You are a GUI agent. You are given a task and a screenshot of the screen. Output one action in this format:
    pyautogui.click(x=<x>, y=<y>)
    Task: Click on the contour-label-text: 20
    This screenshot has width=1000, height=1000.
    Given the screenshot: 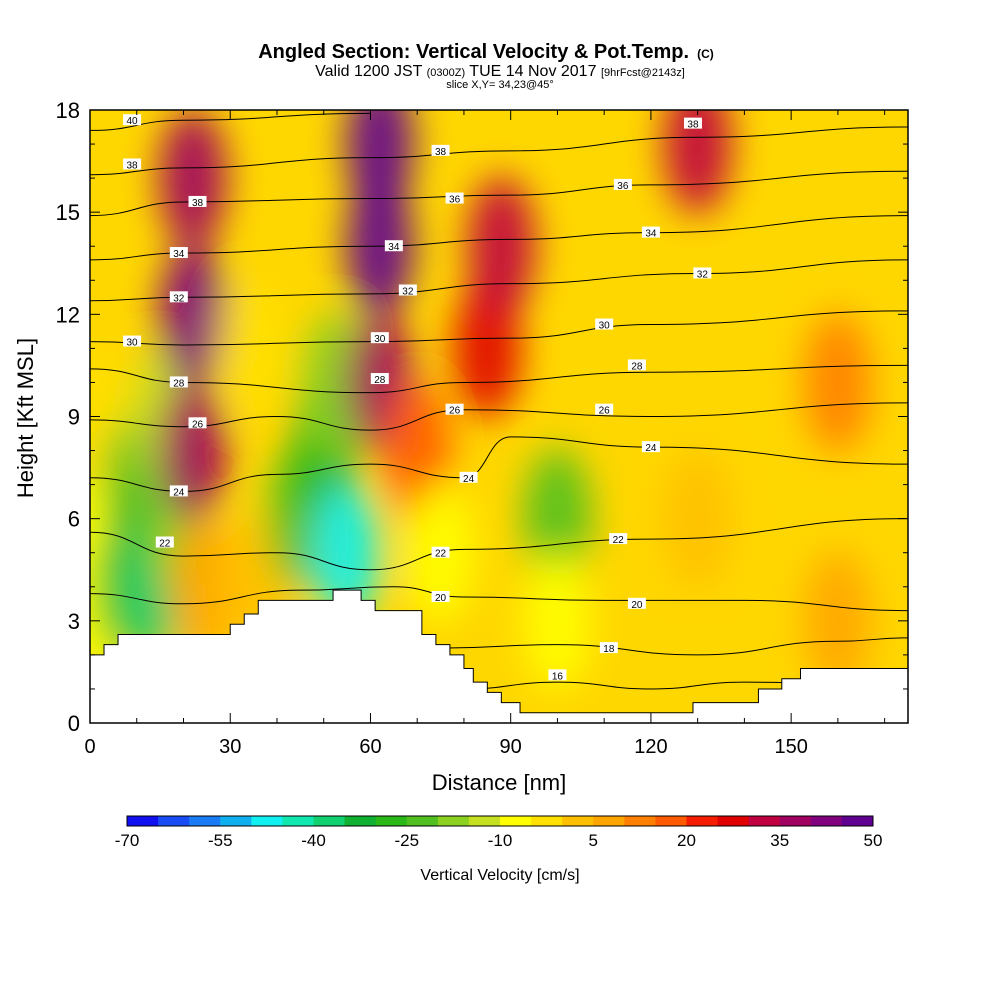 What is the action you would take?
    pyautogui.click(x=637, y=605)
    